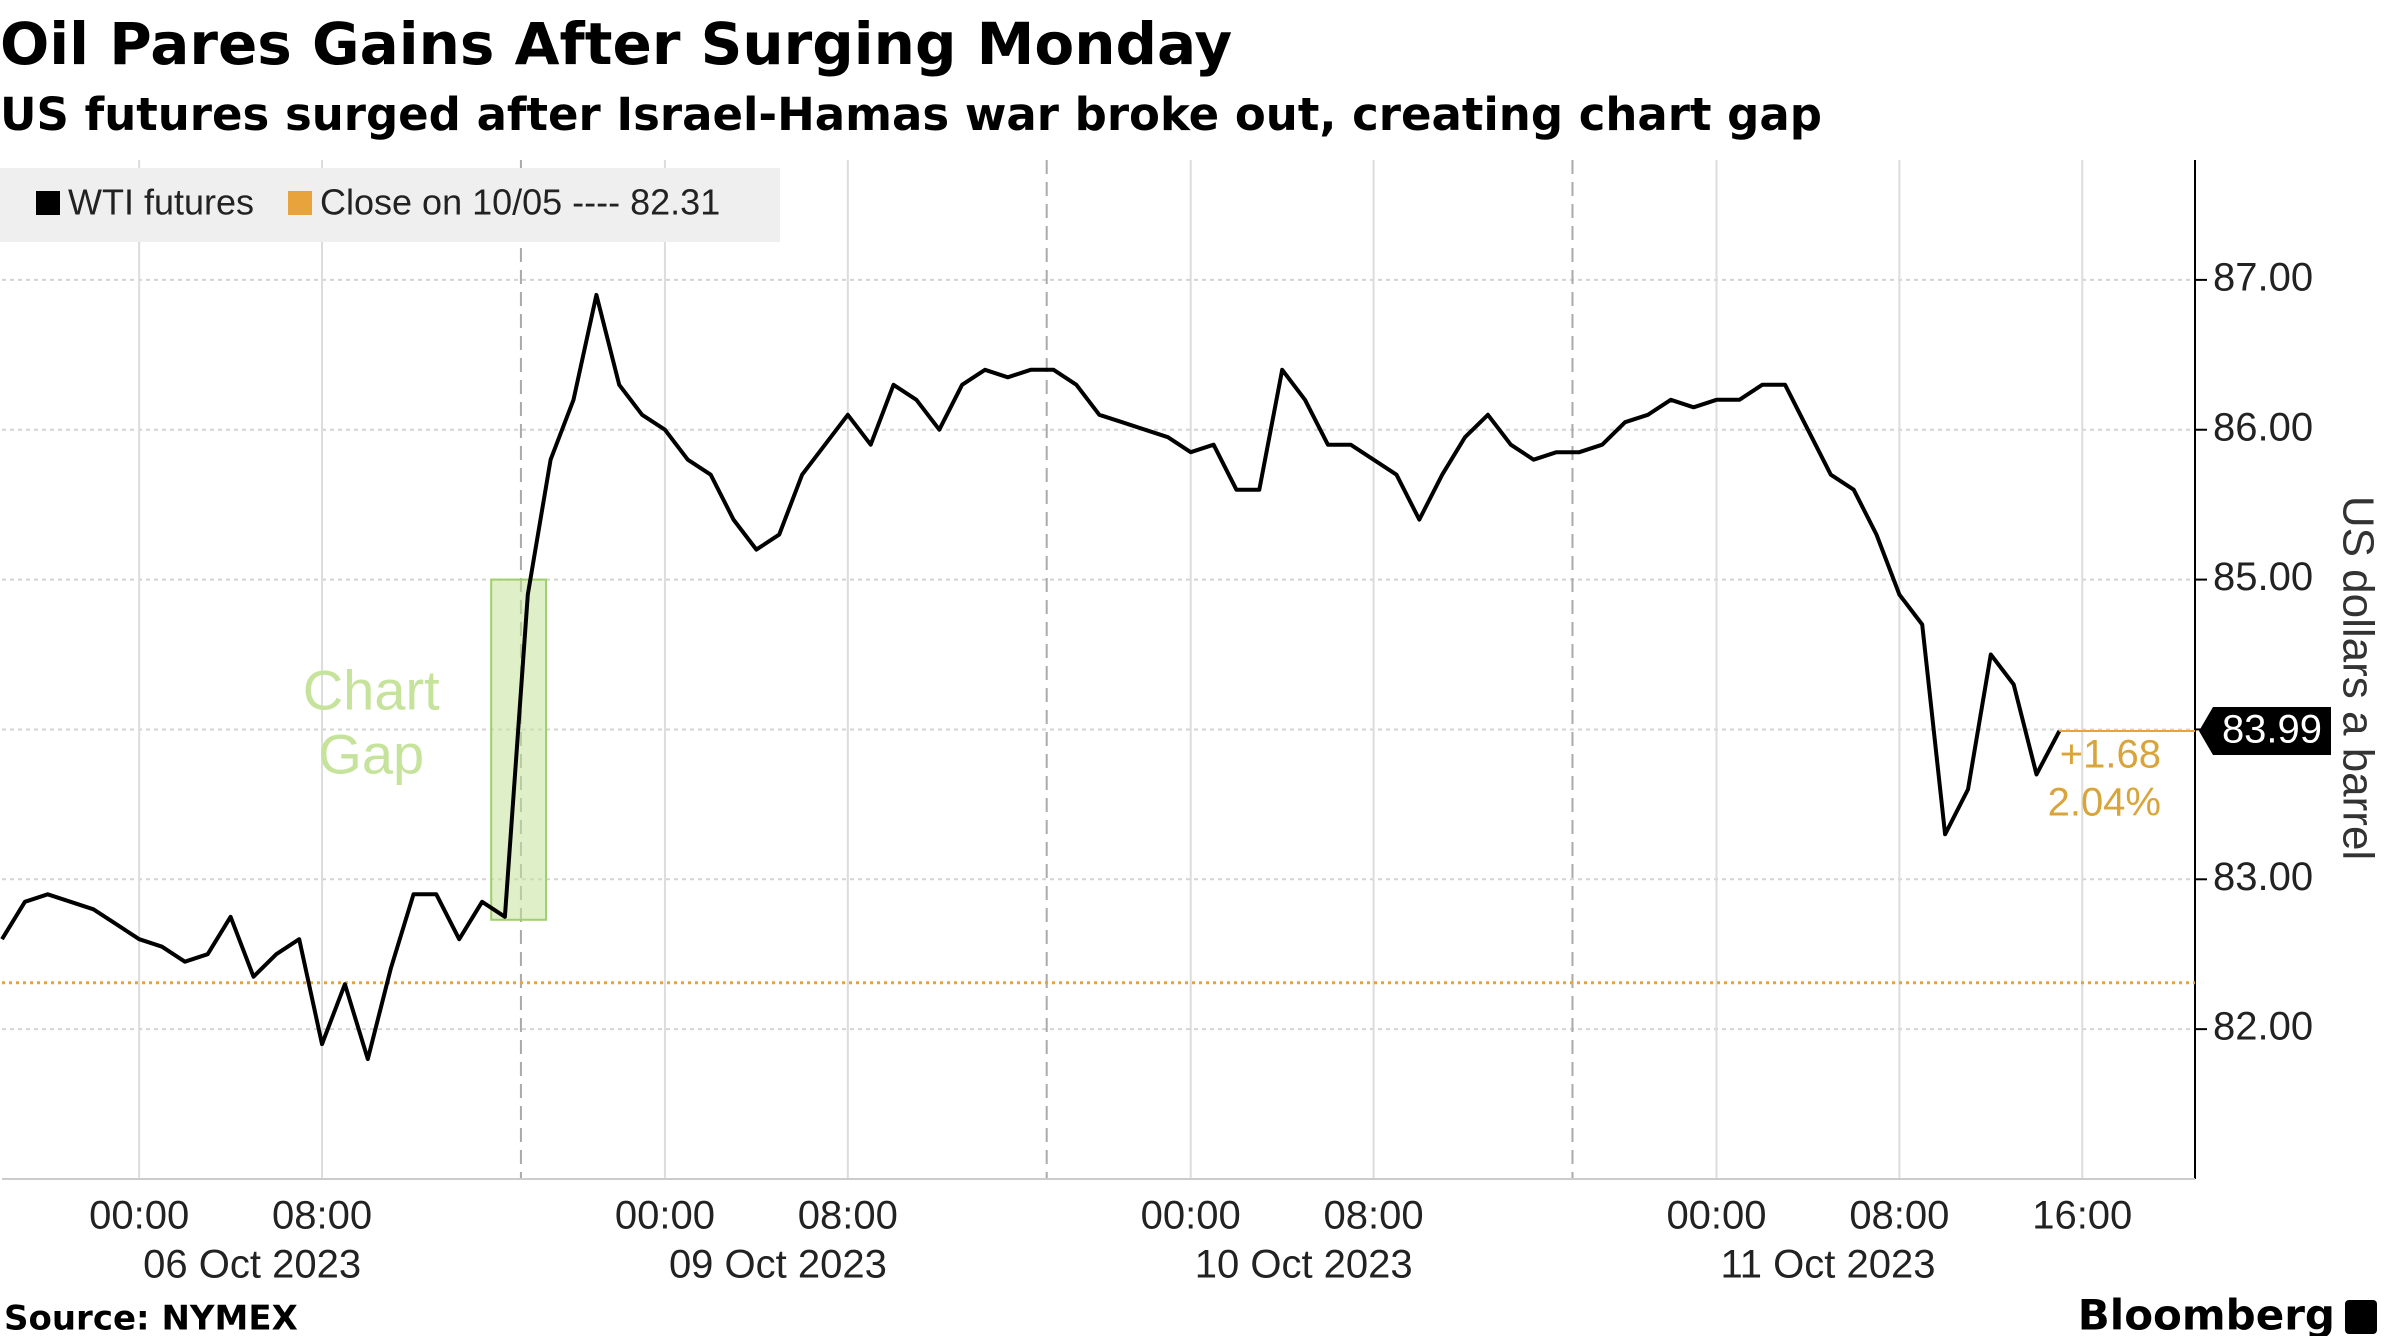  I want to click on change-label: +1.68, so click(2110, 755).